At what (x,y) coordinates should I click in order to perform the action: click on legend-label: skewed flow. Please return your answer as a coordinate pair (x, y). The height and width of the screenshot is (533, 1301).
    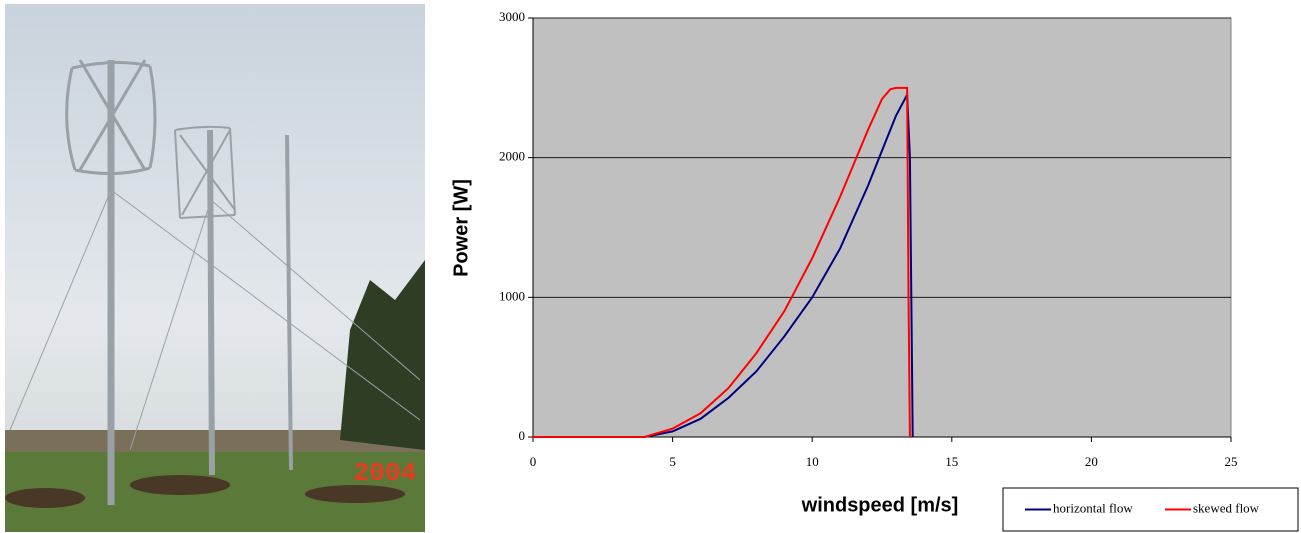
    Looking at the image, I should click on (1226, 507).